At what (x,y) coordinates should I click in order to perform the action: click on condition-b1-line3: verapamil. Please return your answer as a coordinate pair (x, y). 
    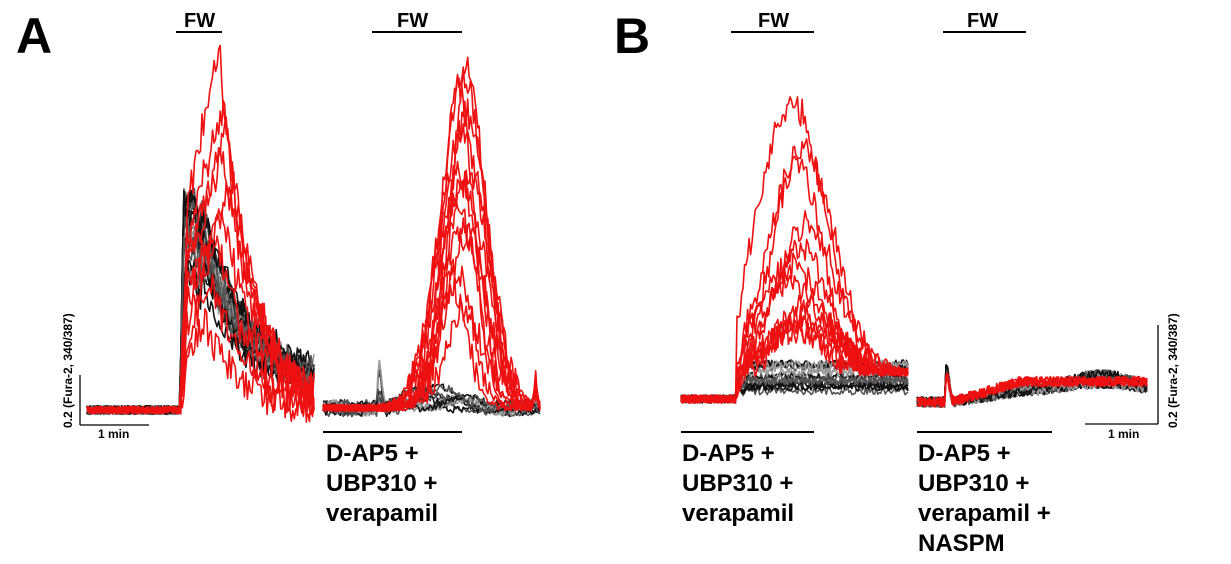
    Looking at the image, I should click on (738, 513).